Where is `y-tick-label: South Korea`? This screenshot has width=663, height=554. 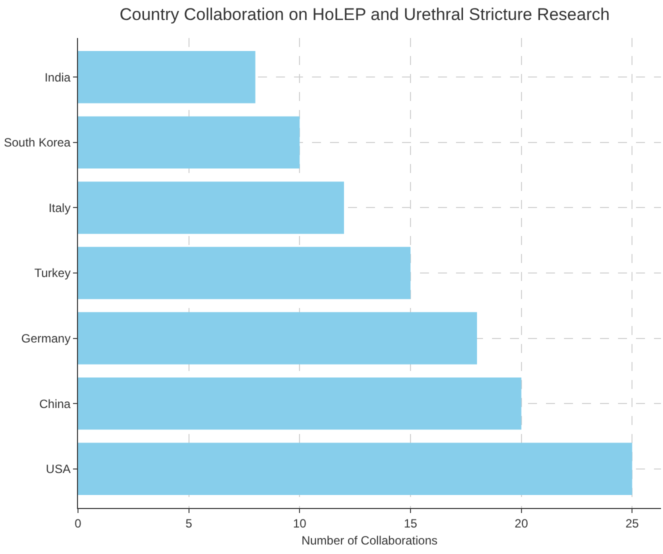 y-tick-label: South Korea is located at coordinates (37, 143).